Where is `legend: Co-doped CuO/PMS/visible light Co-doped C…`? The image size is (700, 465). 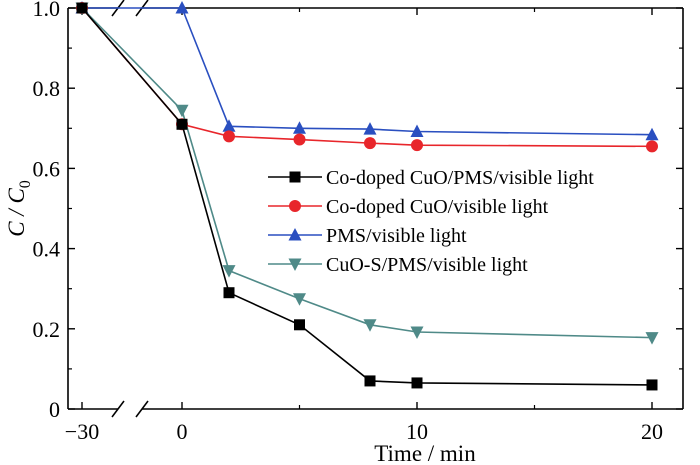 legend: Co-doped CuO/PMS/visible light Co-doped C… is located at coordinates (431, 221).